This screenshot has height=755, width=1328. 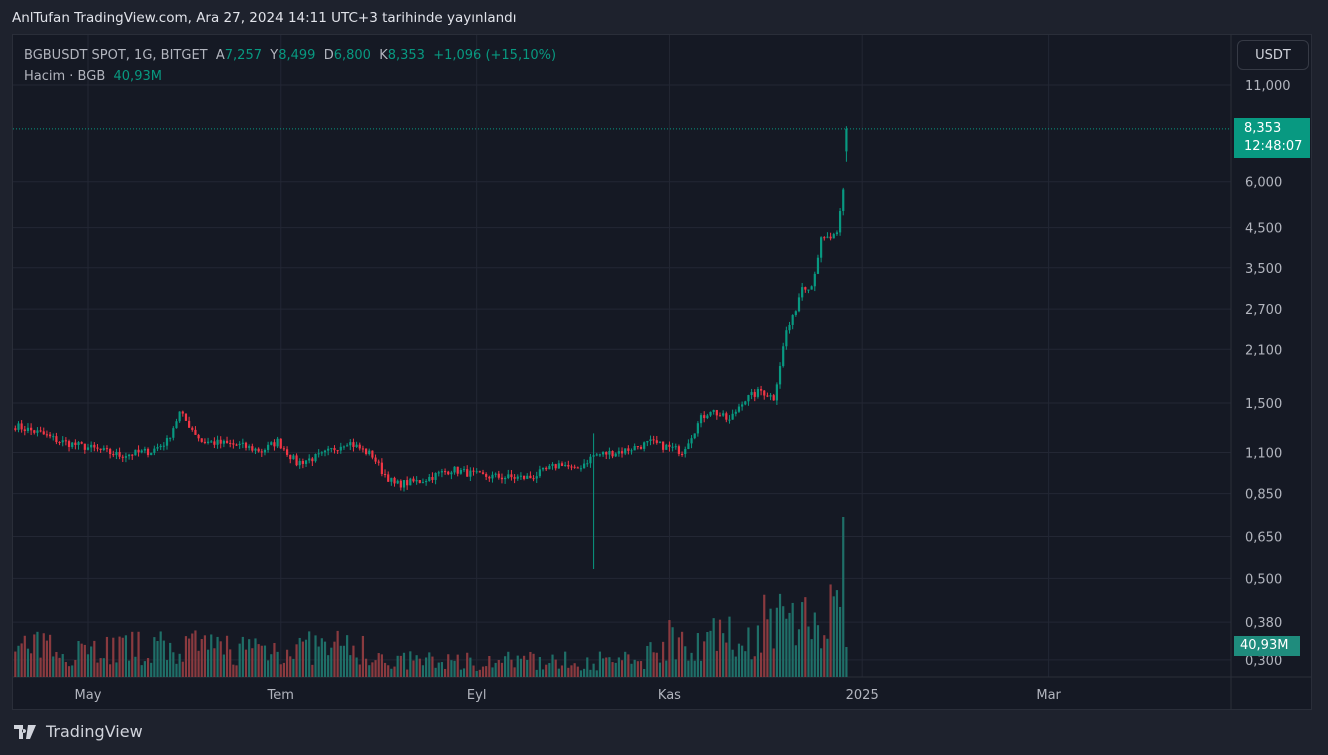 What do you see at coordinates (495, 55) in the screenshot?
I see `change-value: +1,096 (+15,10%)` at bounding box center [495, 55].